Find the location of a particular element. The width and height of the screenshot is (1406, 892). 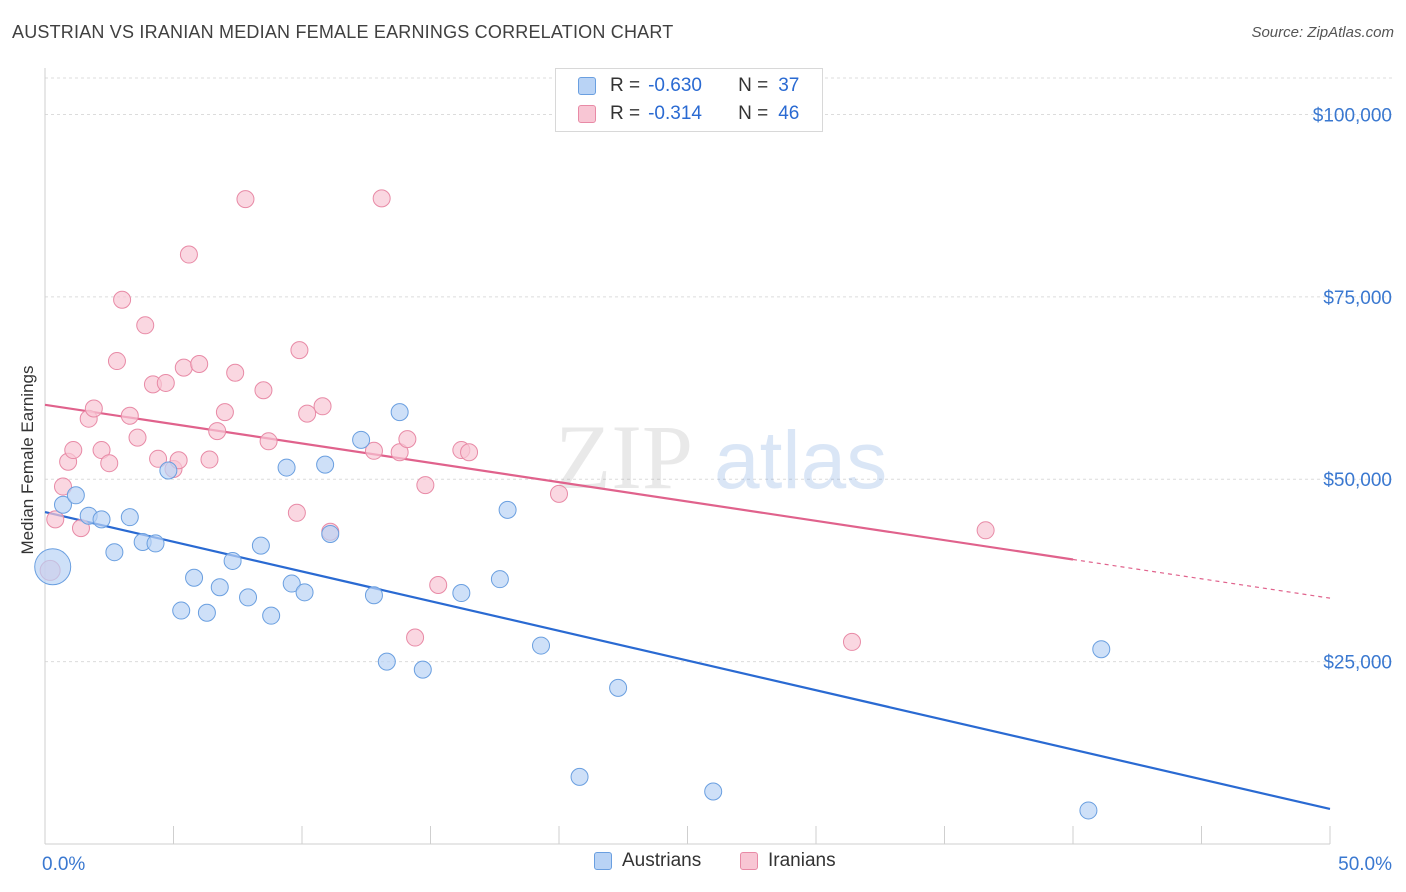

n-value: 37 is located at coordinates (789, 85).